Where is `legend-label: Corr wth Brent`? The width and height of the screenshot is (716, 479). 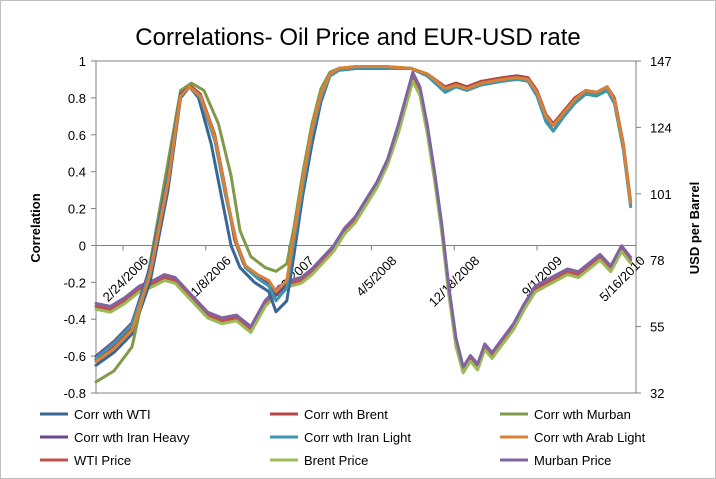 legend-label: Corr wth Brent is located at coordinates (346, 414).